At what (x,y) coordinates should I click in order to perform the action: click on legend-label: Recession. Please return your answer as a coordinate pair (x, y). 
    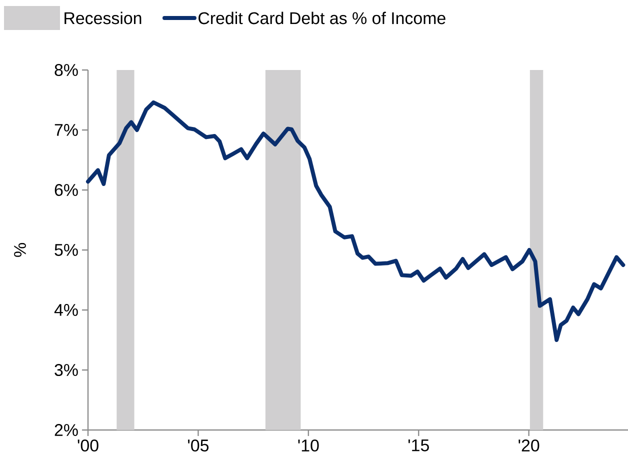
    Looking at the image, I should click on (103, 18).